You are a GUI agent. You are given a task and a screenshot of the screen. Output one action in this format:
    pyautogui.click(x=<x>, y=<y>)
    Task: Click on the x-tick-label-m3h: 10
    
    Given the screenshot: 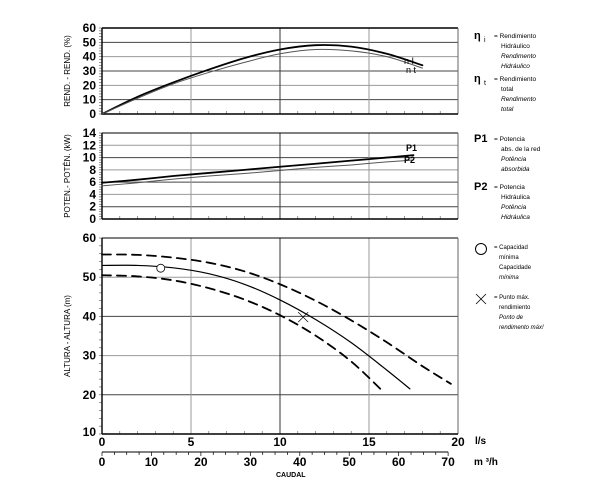 What is the action you would take?
    pyautogui.click(x=152, y=462)
    